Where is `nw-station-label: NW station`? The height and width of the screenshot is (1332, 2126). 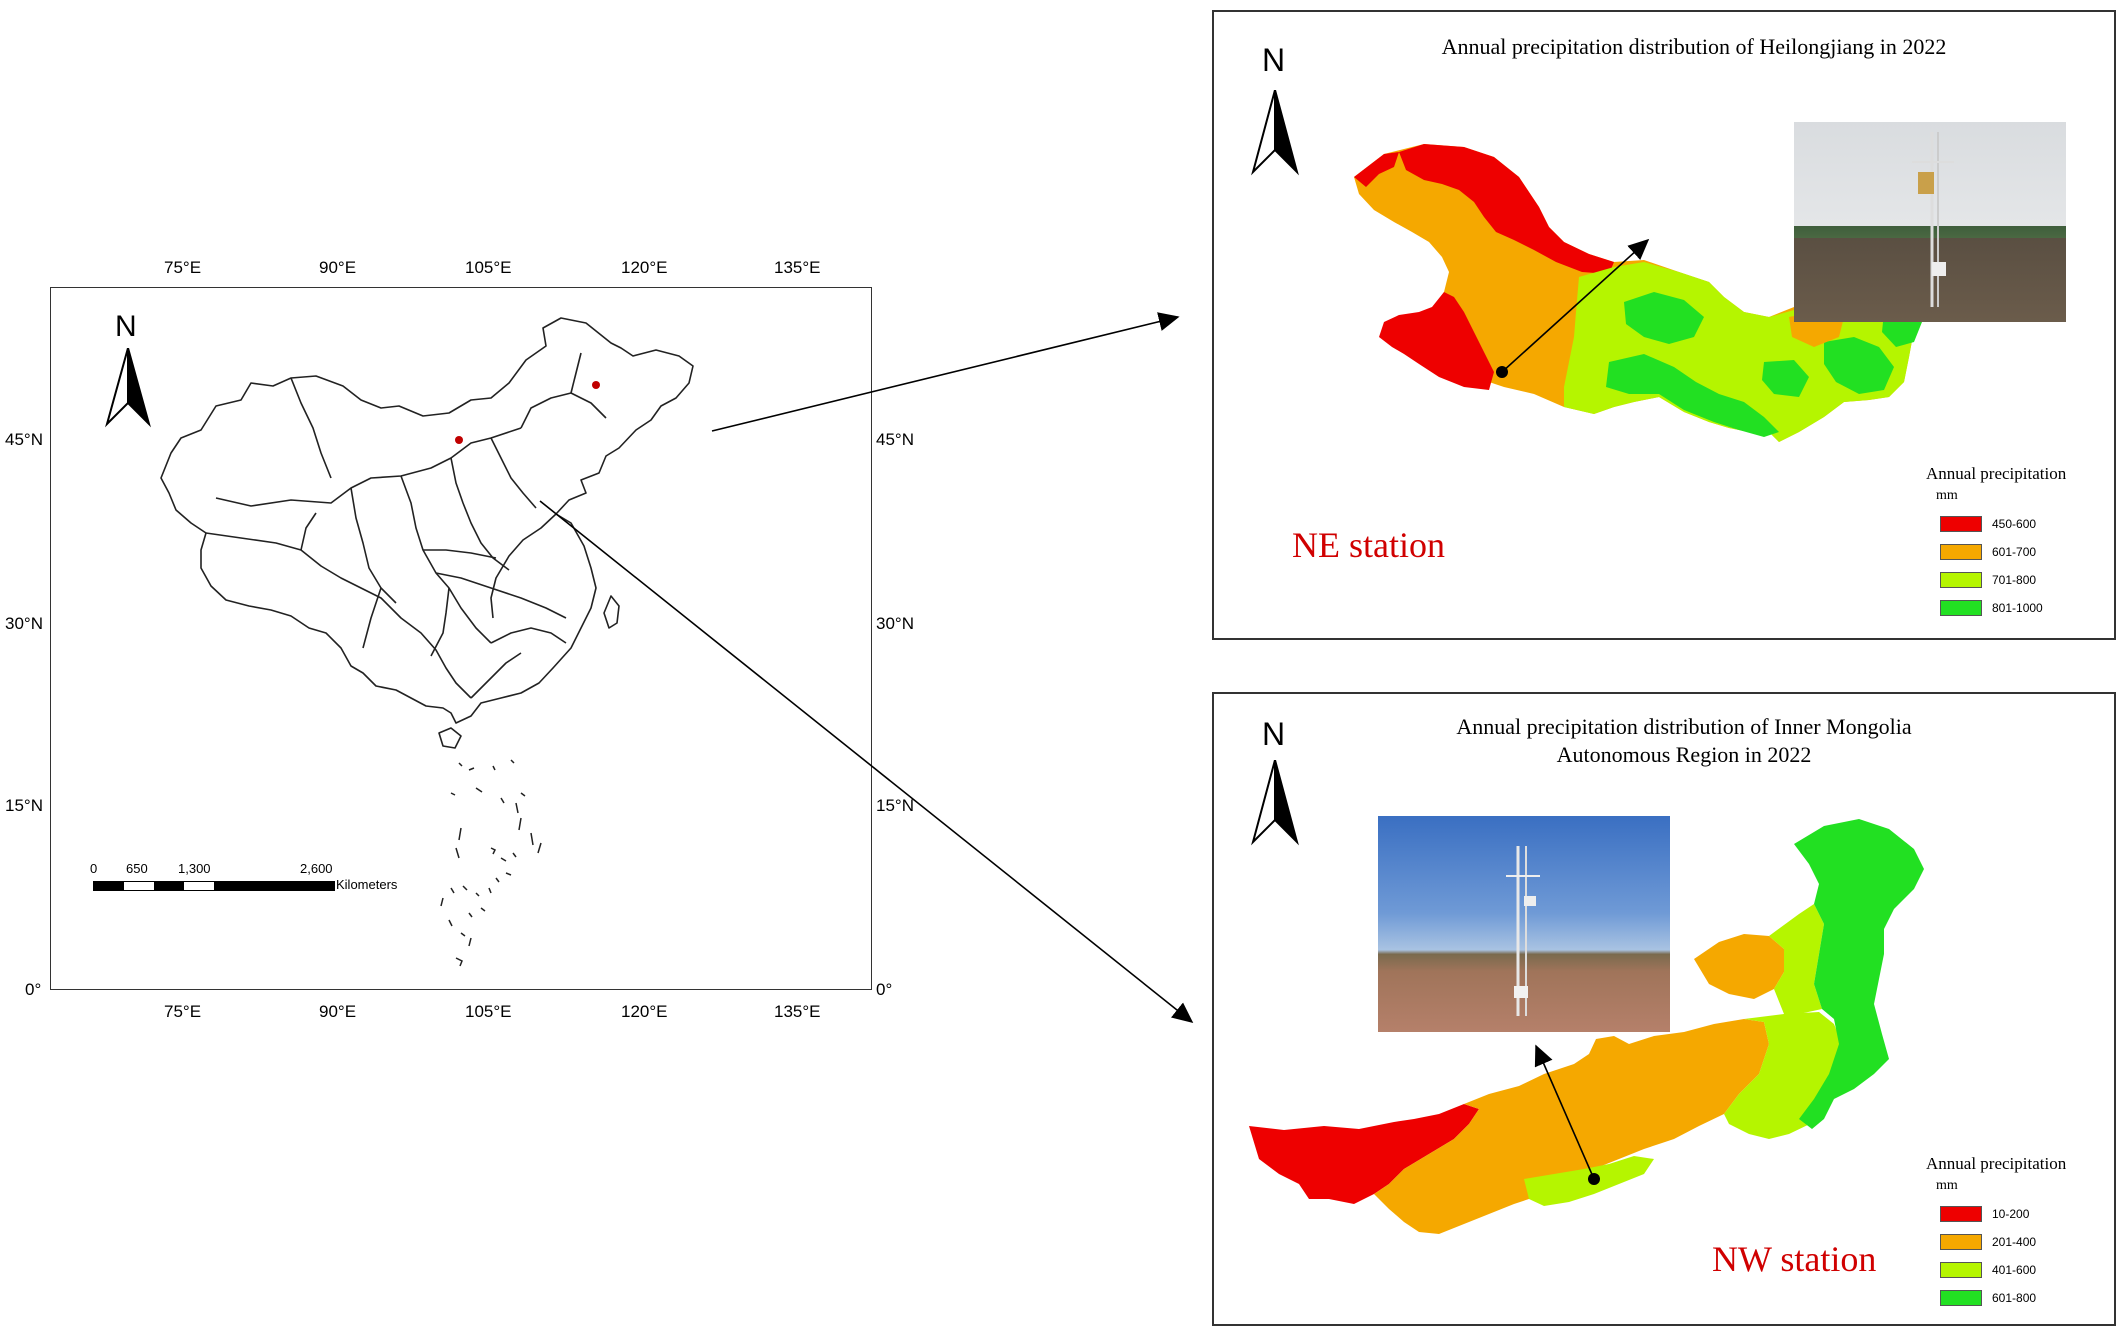 nw-station-label: NW station is located at coordinates (1794, 1259).